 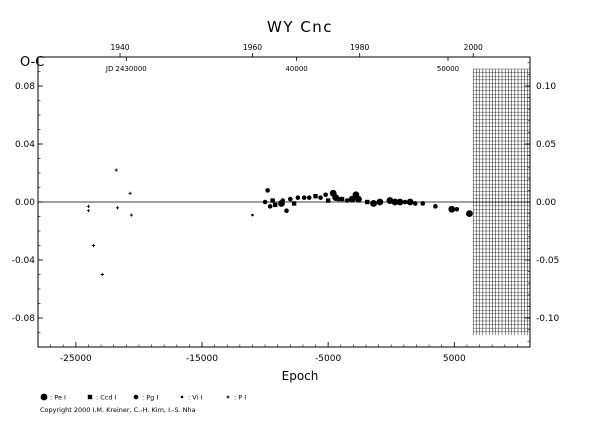 I want to click on right-y-tick-label: 0.05, so click(x=546, y=145).